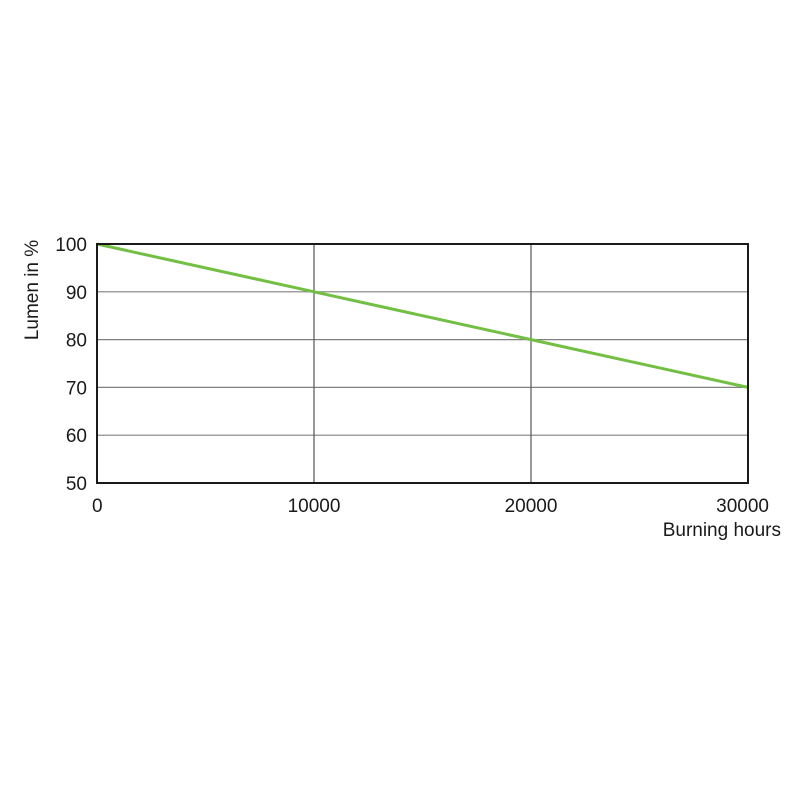 Image resolution: width=800 pixels, height=805 pixels. Describe the element at coordinates (76, 484) in the screenshot. I see `y-tick-label: 50` at that location.